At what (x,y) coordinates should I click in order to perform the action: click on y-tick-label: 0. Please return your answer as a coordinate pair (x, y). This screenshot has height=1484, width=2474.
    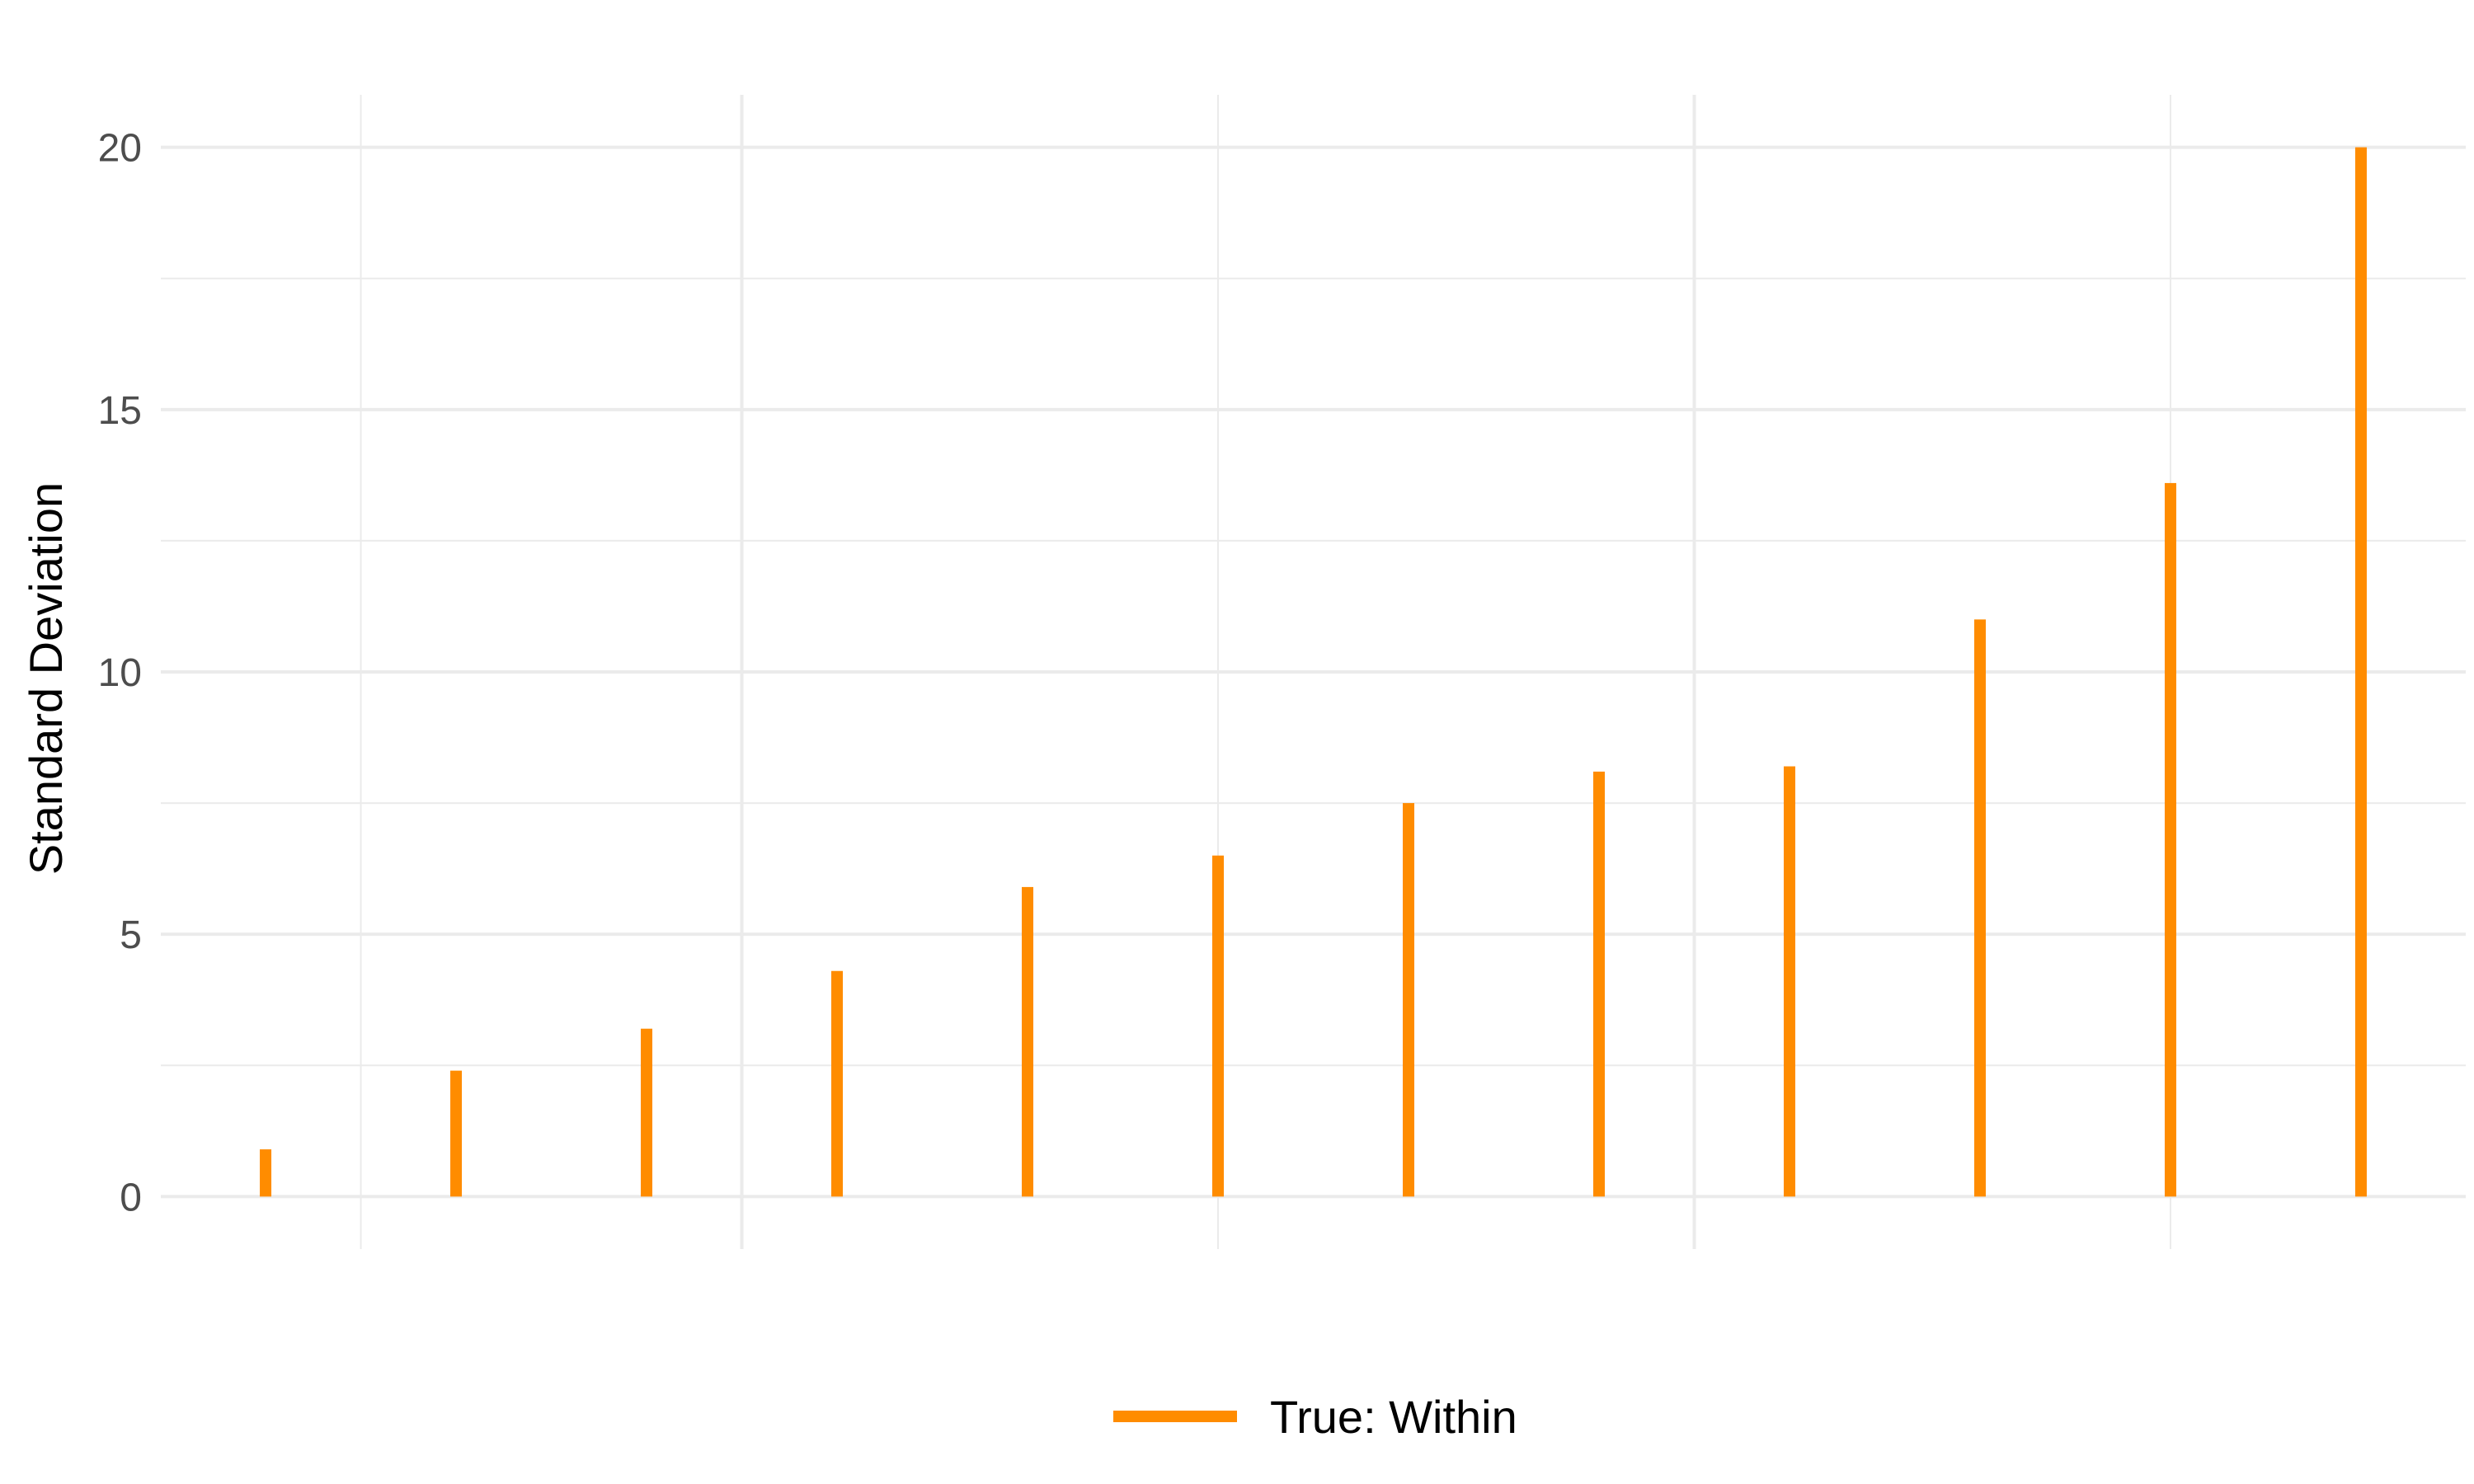
    Looking at the image, I should click on (131, 1197).